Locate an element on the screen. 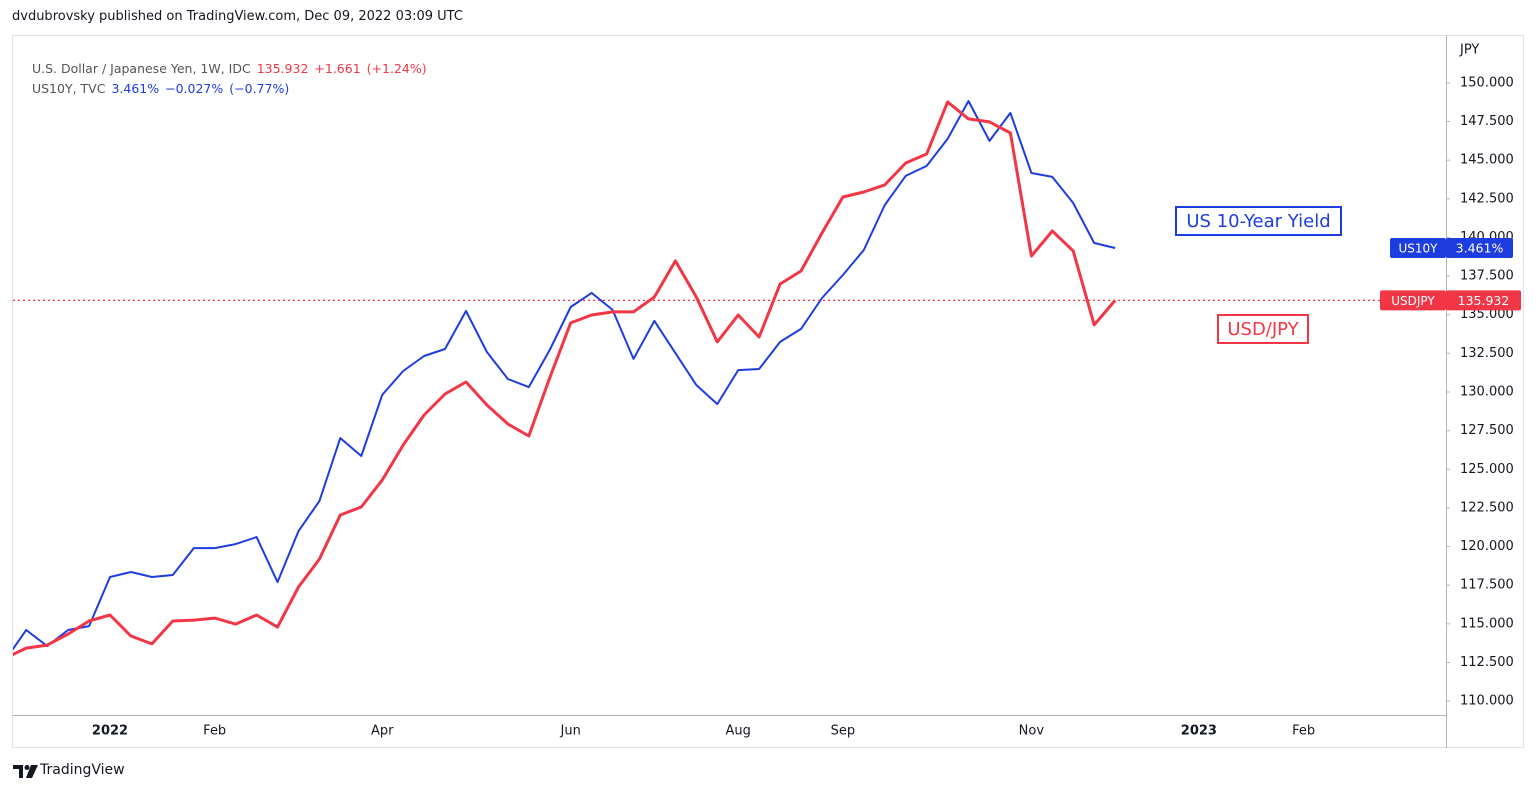 The image size is (1539, 793). legend-change-pct: (+1.24%) is located at coordinates (396, 68).